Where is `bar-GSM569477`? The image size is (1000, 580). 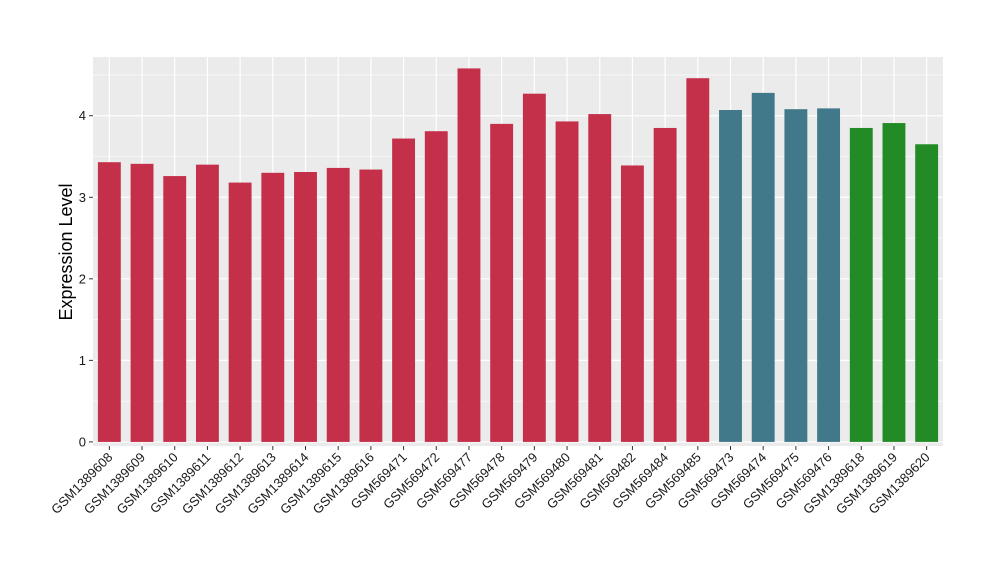
bar-GSM569477 is located at coordinates (469, 255).